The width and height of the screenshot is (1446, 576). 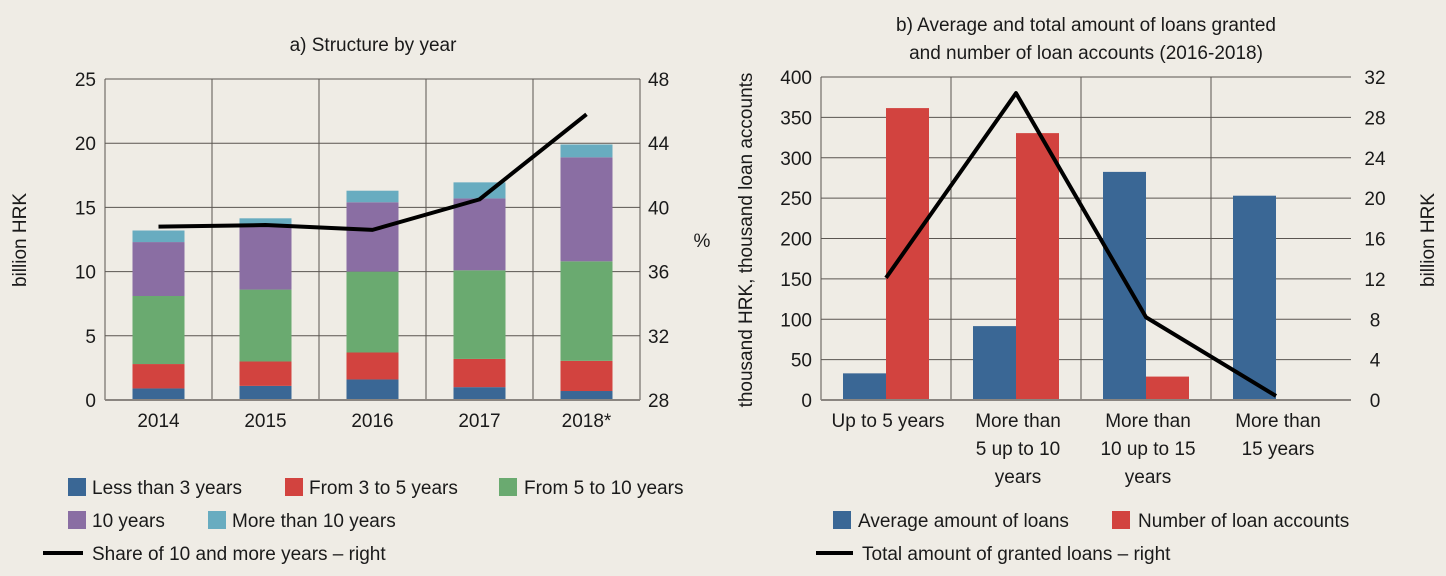 What do you see at coordinates (1147, 449) in the screenshot?
I see `x-tick-label: 10 up to 15` at bounding box center [1147, 449].